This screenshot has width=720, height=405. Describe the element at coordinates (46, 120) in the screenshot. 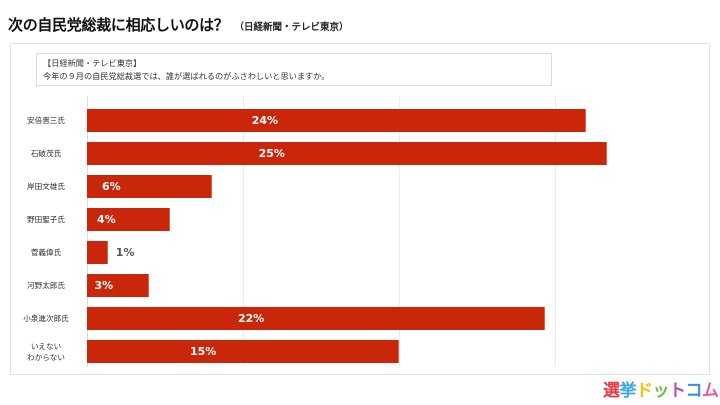

I see `category-label: 安倍晋三氏` at that location.